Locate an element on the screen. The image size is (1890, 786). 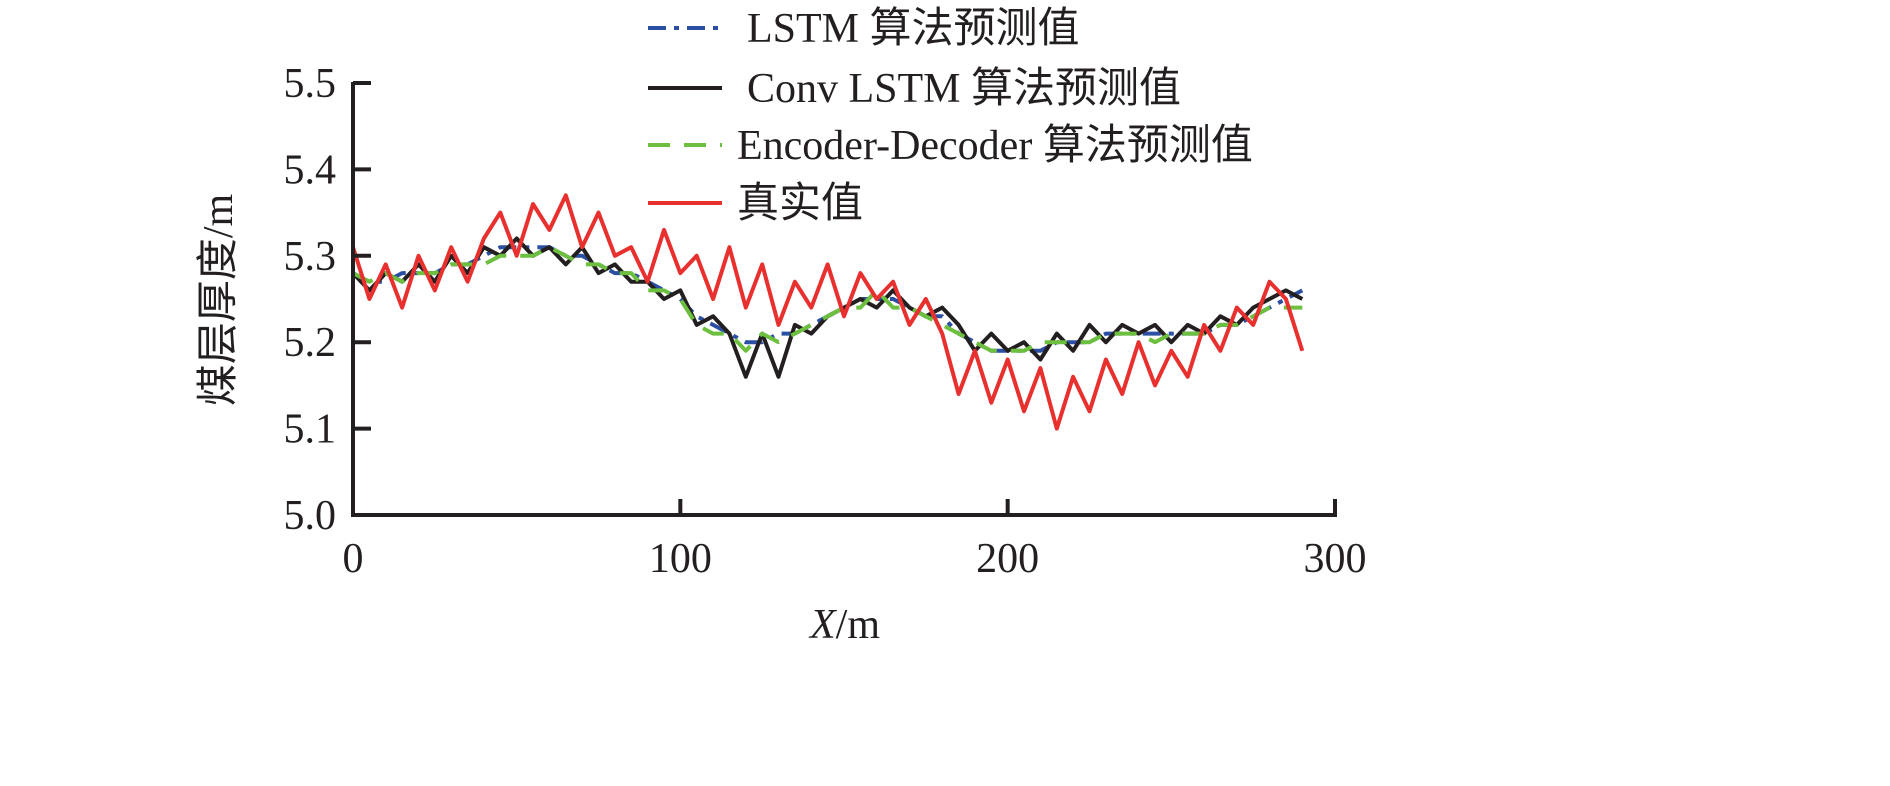
legend-item-true-value: 真实值 is located at coordinates (755, 203).